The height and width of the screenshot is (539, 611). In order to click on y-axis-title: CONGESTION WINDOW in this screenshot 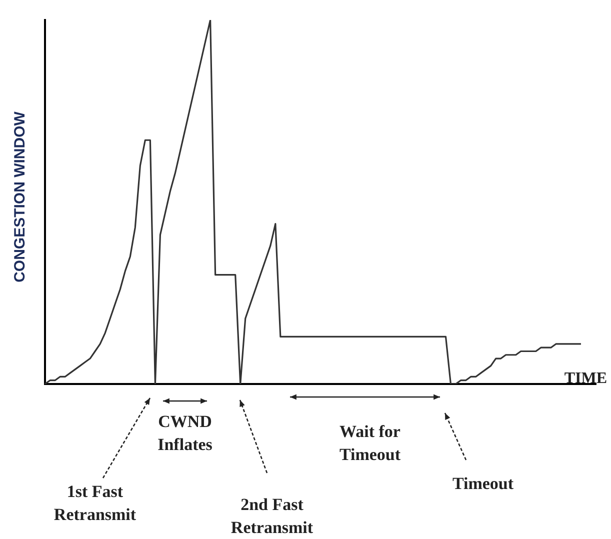, I will do `click(20, 197)`.